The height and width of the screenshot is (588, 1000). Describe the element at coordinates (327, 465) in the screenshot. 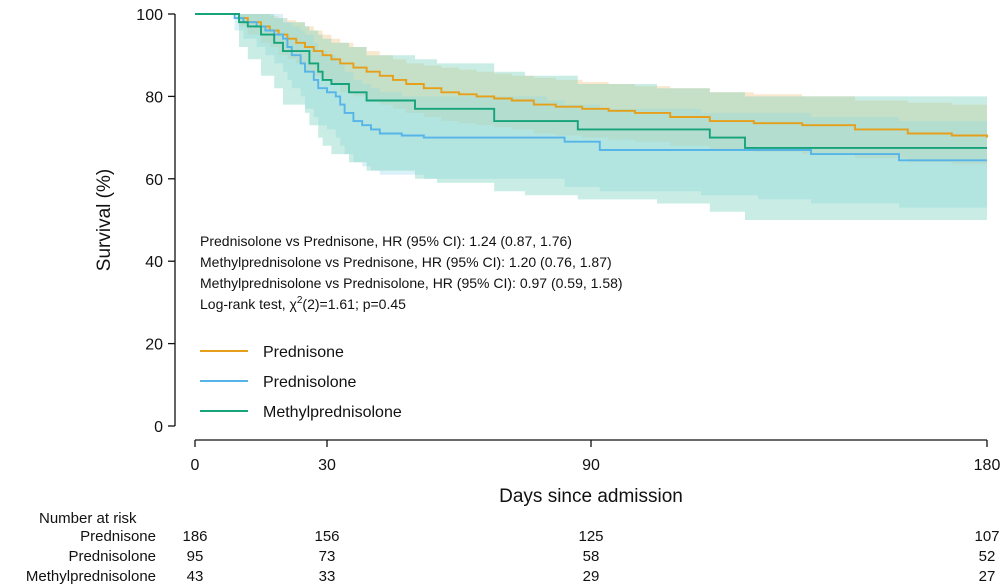

I see `x-tick-label-30: 30` at that location.